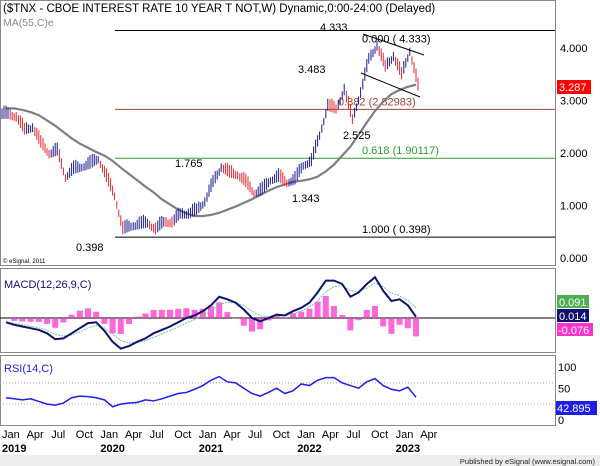 This screenshot has width=600, height=466. Describe the element at coordinates (90, 248) in the screenshot. I see `price-annotation: 0.398` at that location.